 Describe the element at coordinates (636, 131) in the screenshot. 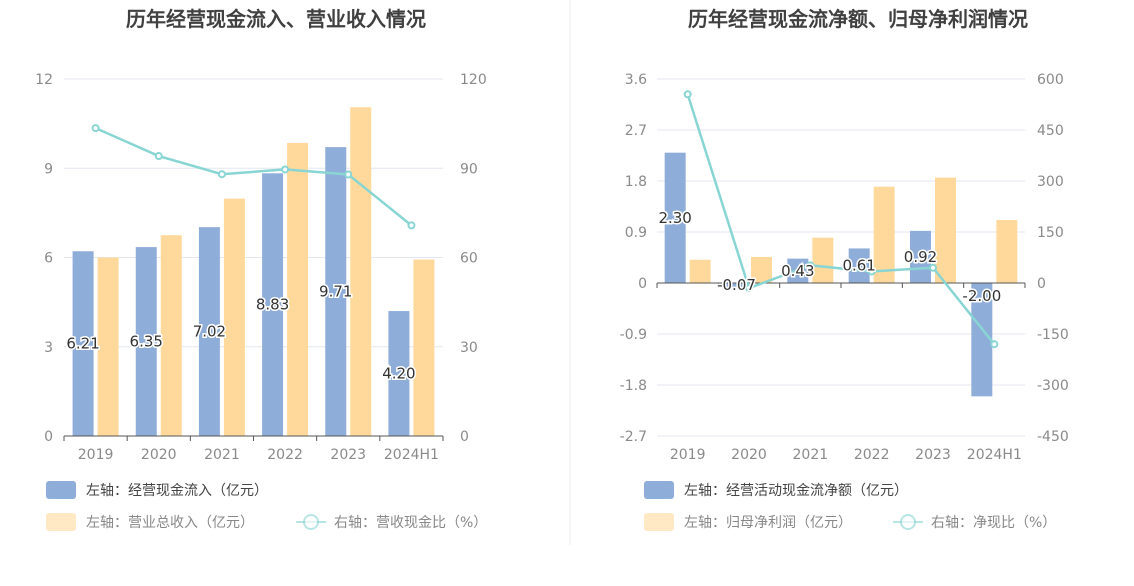

I see `y-left-tick-label: 2.7` at that location.